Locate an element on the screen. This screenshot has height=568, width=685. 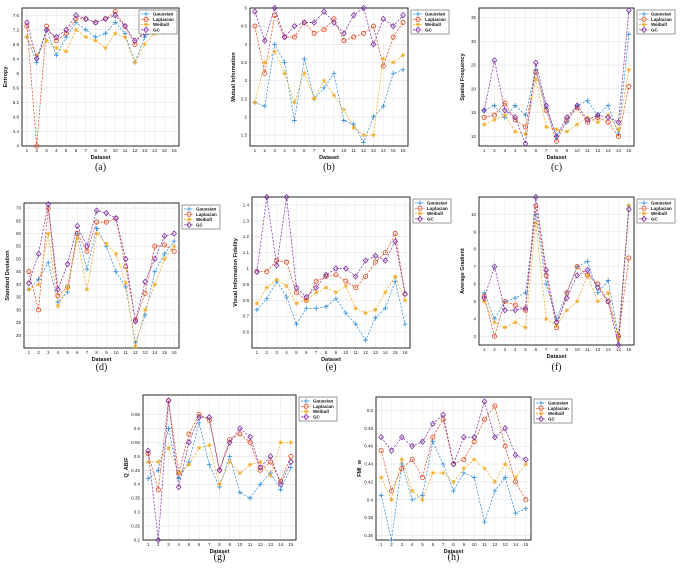
y-tick-label: 5.6 is located at coordinates (16, 87).